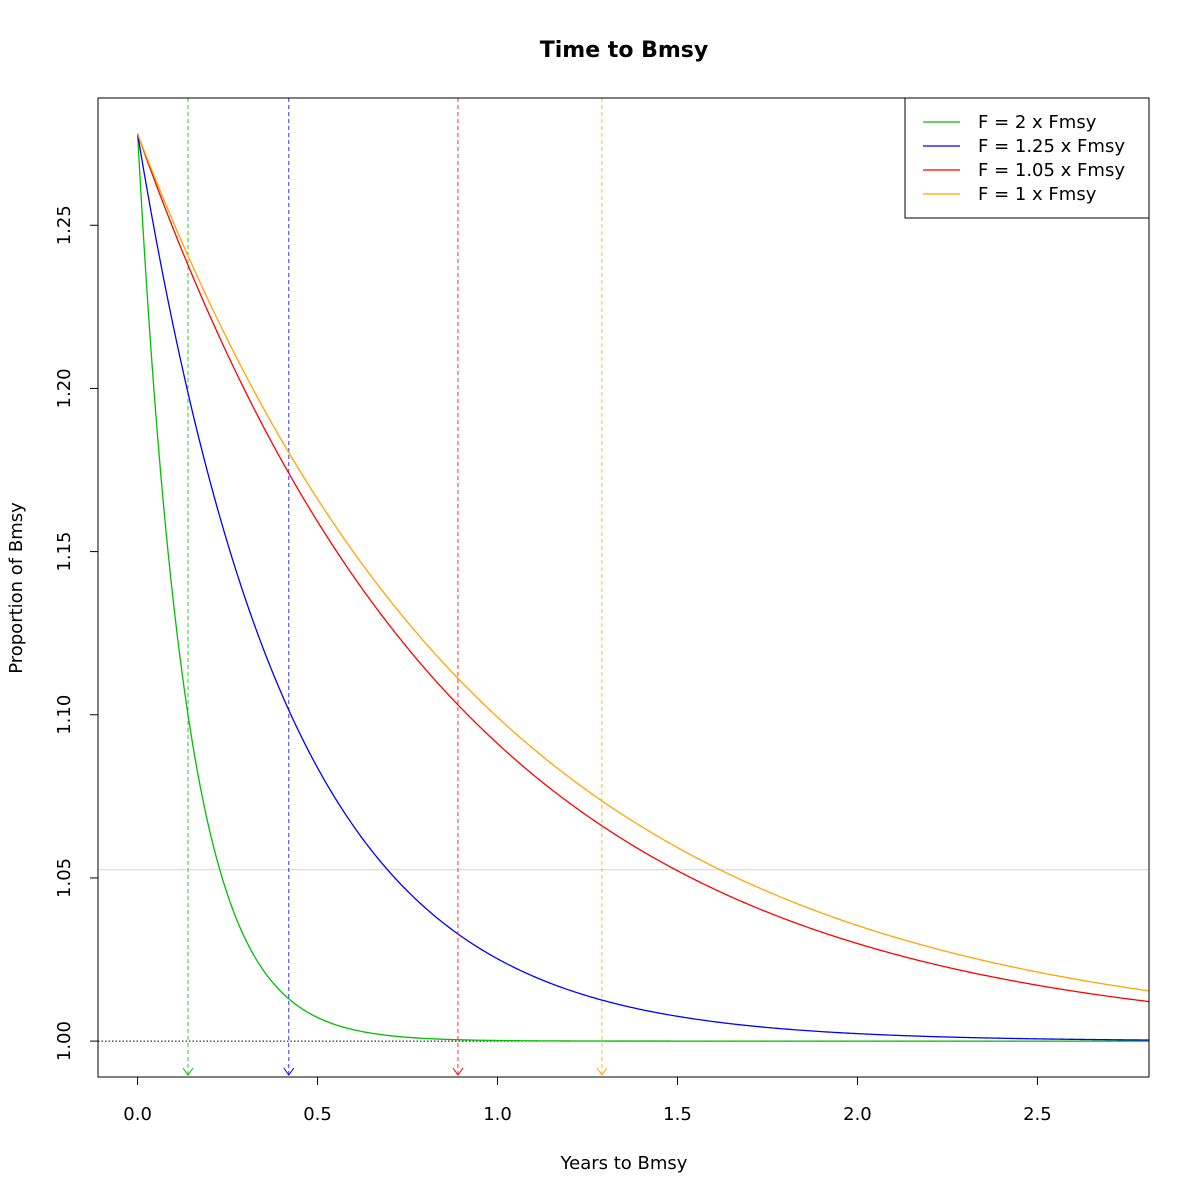 The width and height of the screenshot is (1200, 1200). I want to click on legend-box, so click(1027, 158).